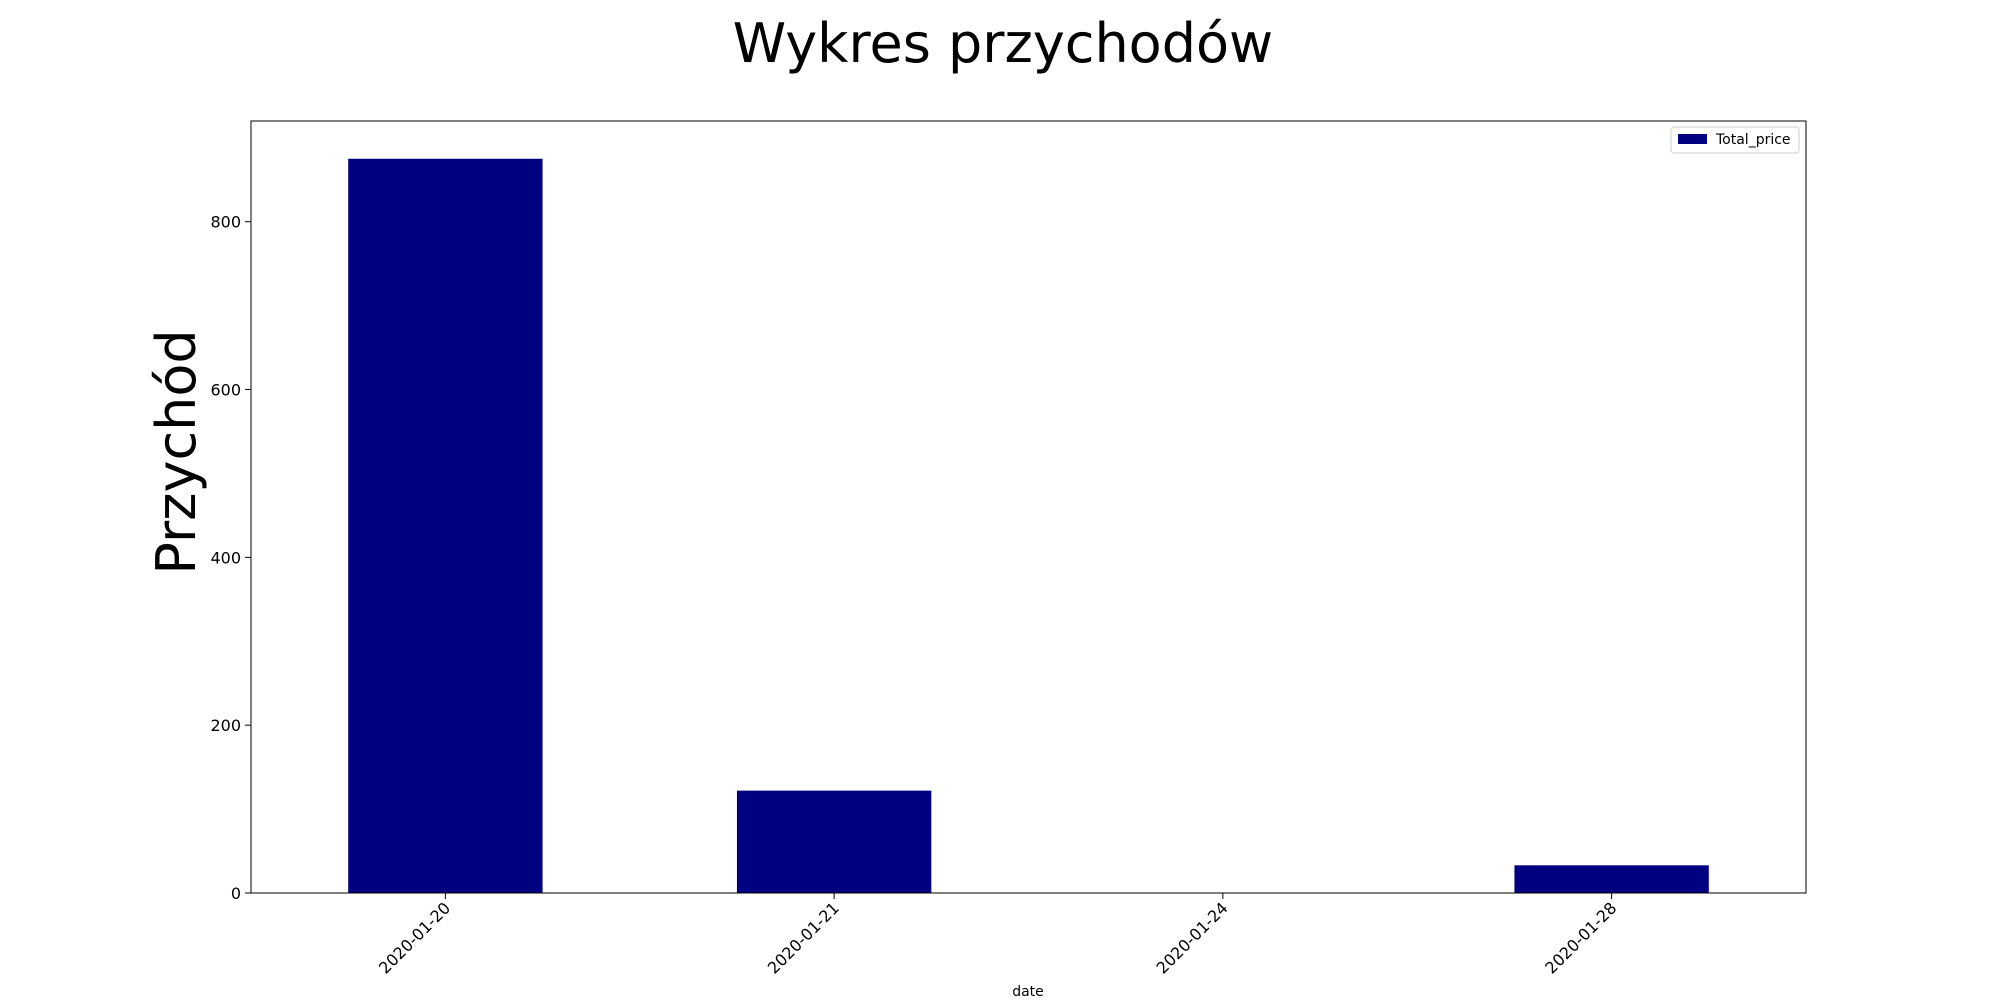 The width and height of the screenshot is (2000, 1000). Describe the element at coordinates (225, 557) in the screenshot. I see `y-tick-label-400: 400` at that location.